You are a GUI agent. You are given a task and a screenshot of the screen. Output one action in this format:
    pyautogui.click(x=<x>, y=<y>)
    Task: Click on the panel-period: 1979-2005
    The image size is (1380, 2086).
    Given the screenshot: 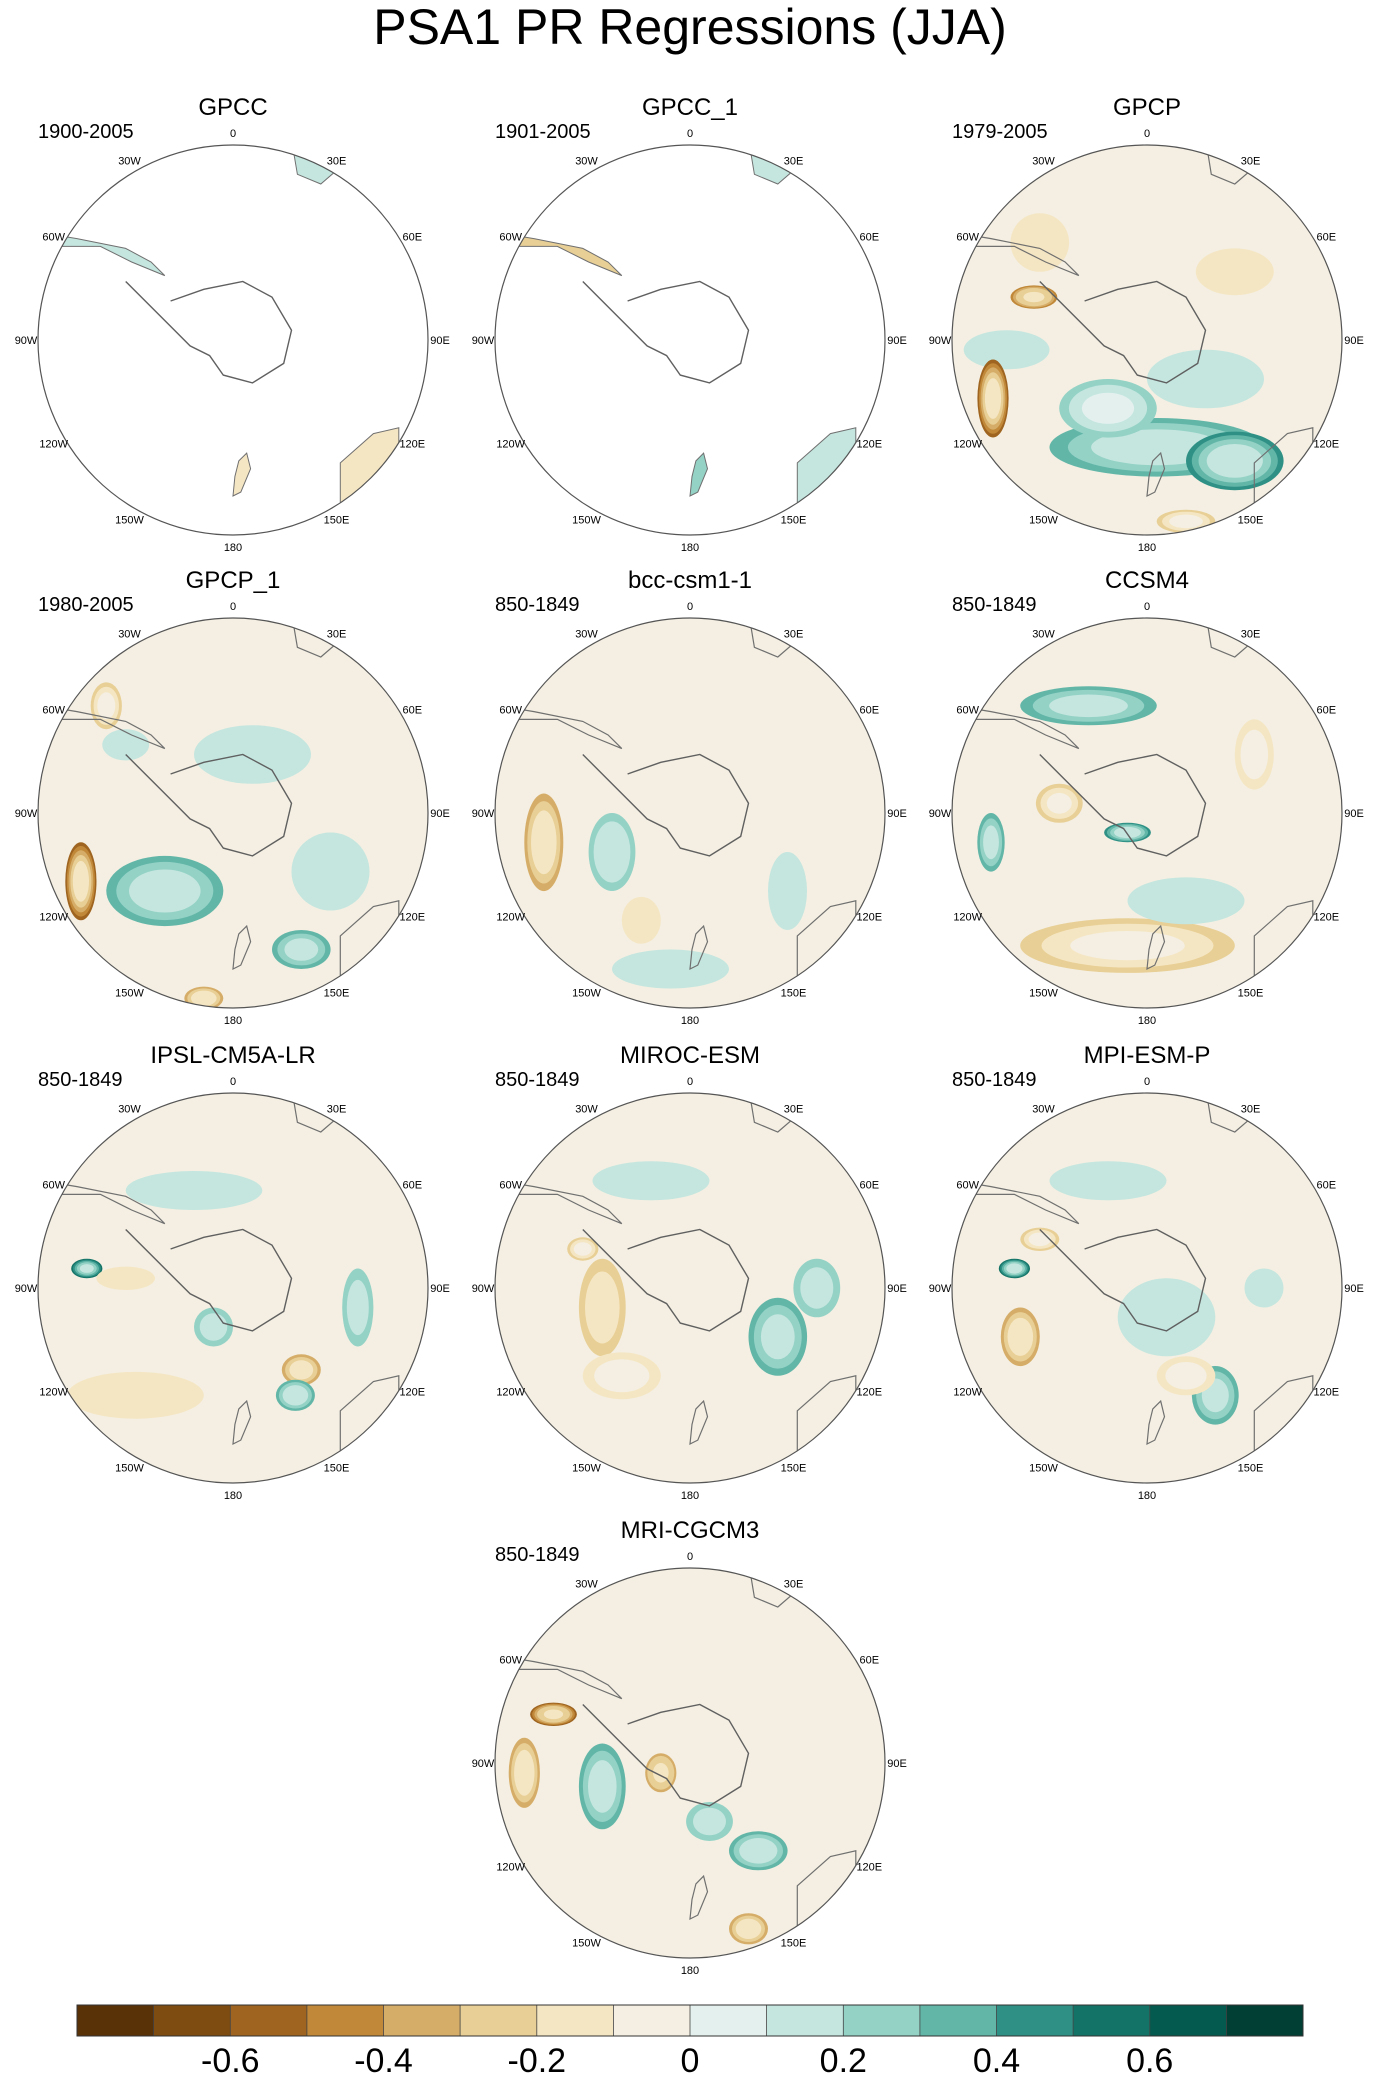 What is the action you would take?
    pyautogui.click(x=1000, y=132)
    